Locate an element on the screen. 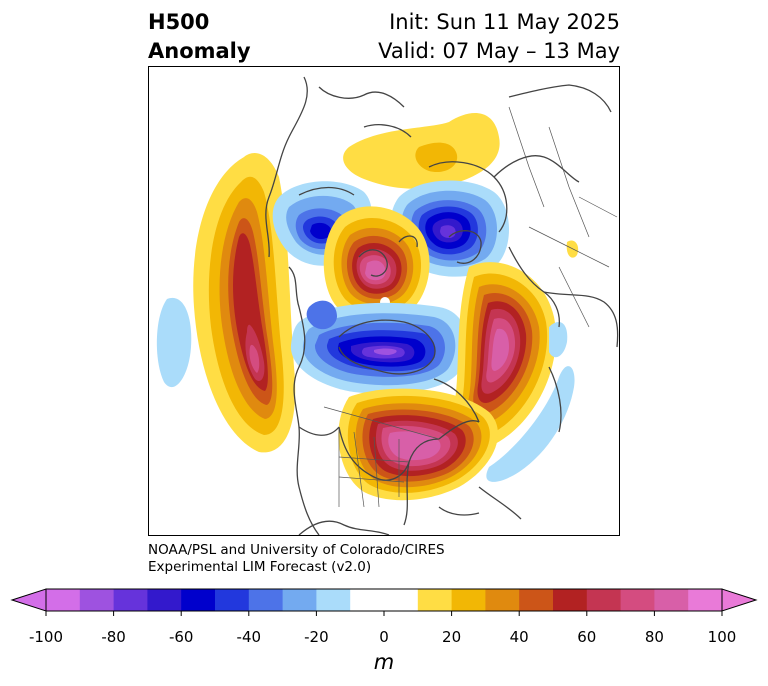  title-left: H500 Anomaly is located at coordinates (199, 37).